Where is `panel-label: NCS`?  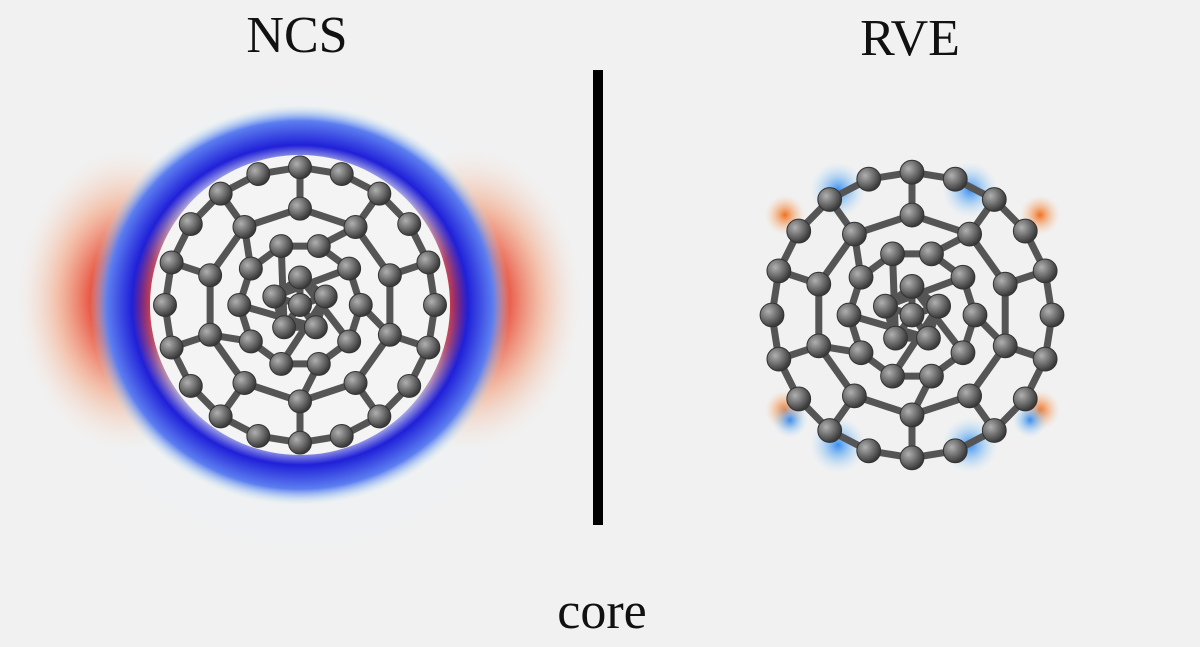 panel-label: NCS is located at coordinates (296, 35).